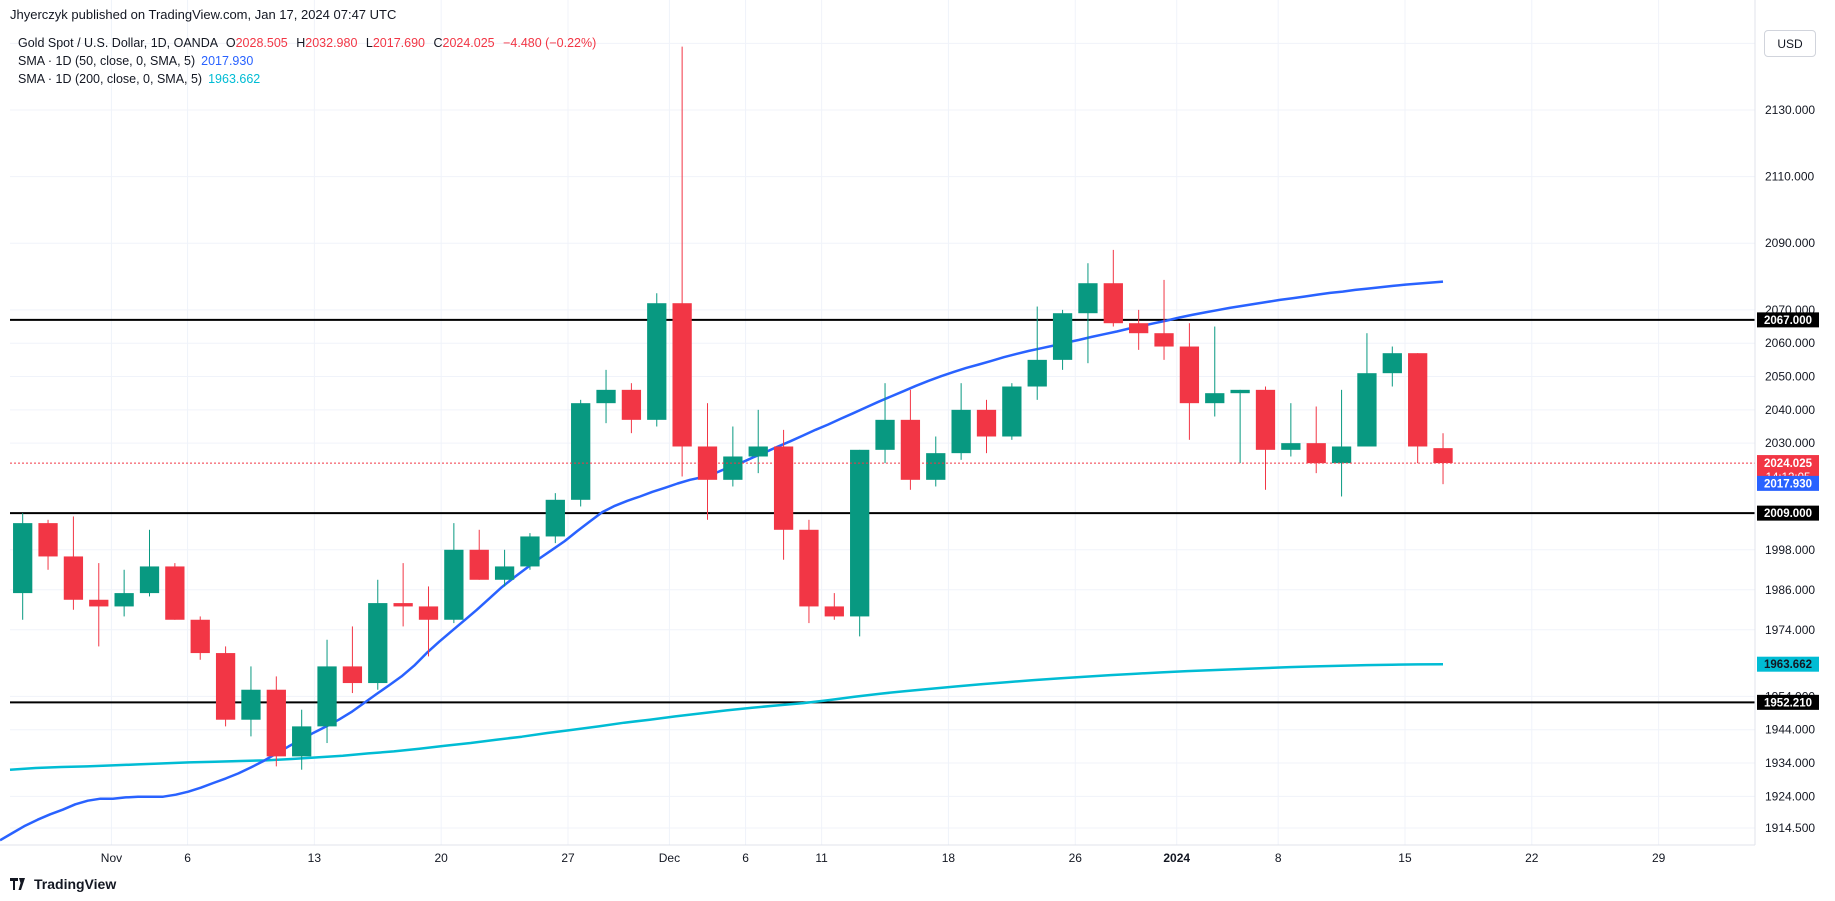  I want to click on legend-sma200-row: SMA · 1D (200, close, 0, SMA, 5) 1963.662, so click(307, 79).